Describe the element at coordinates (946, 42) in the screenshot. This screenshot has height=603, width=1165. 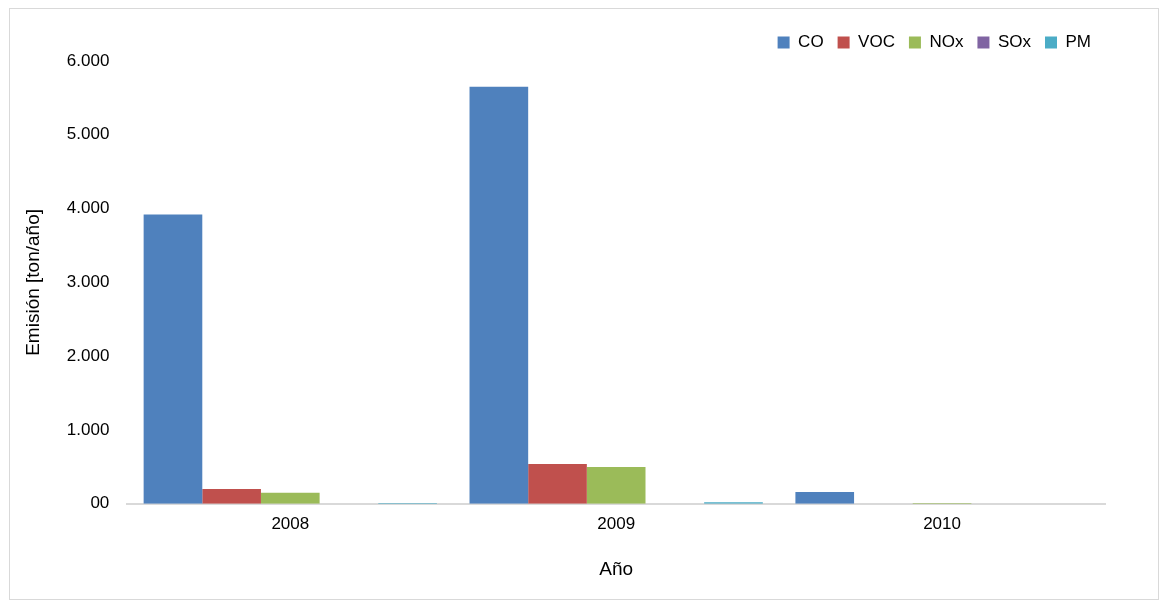
I see `legend-label: NOx` at that location.